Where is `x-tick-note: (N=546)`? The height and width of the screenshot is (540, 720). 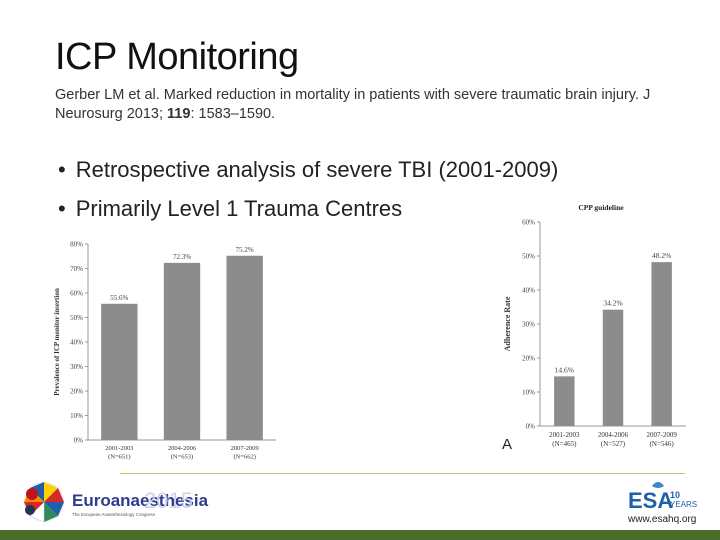 x-tick-note: (N=546) is located at coordinates (662, 444).